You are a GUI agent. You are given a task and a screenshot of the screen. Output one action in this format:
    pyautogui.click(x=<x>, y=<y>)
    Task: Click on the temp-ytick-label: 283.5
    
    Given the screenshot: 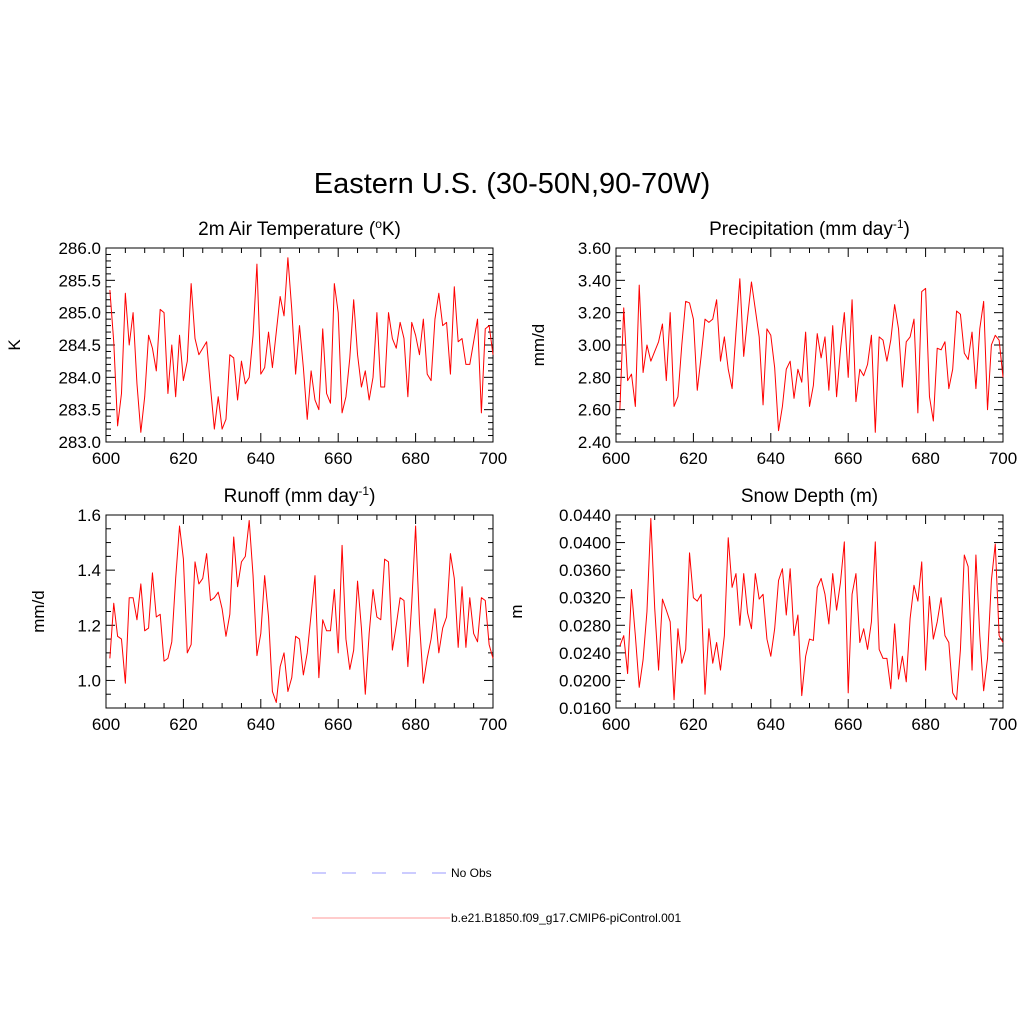 What is the action you would take?
    pyautogui.click(x=79, y=410)
    